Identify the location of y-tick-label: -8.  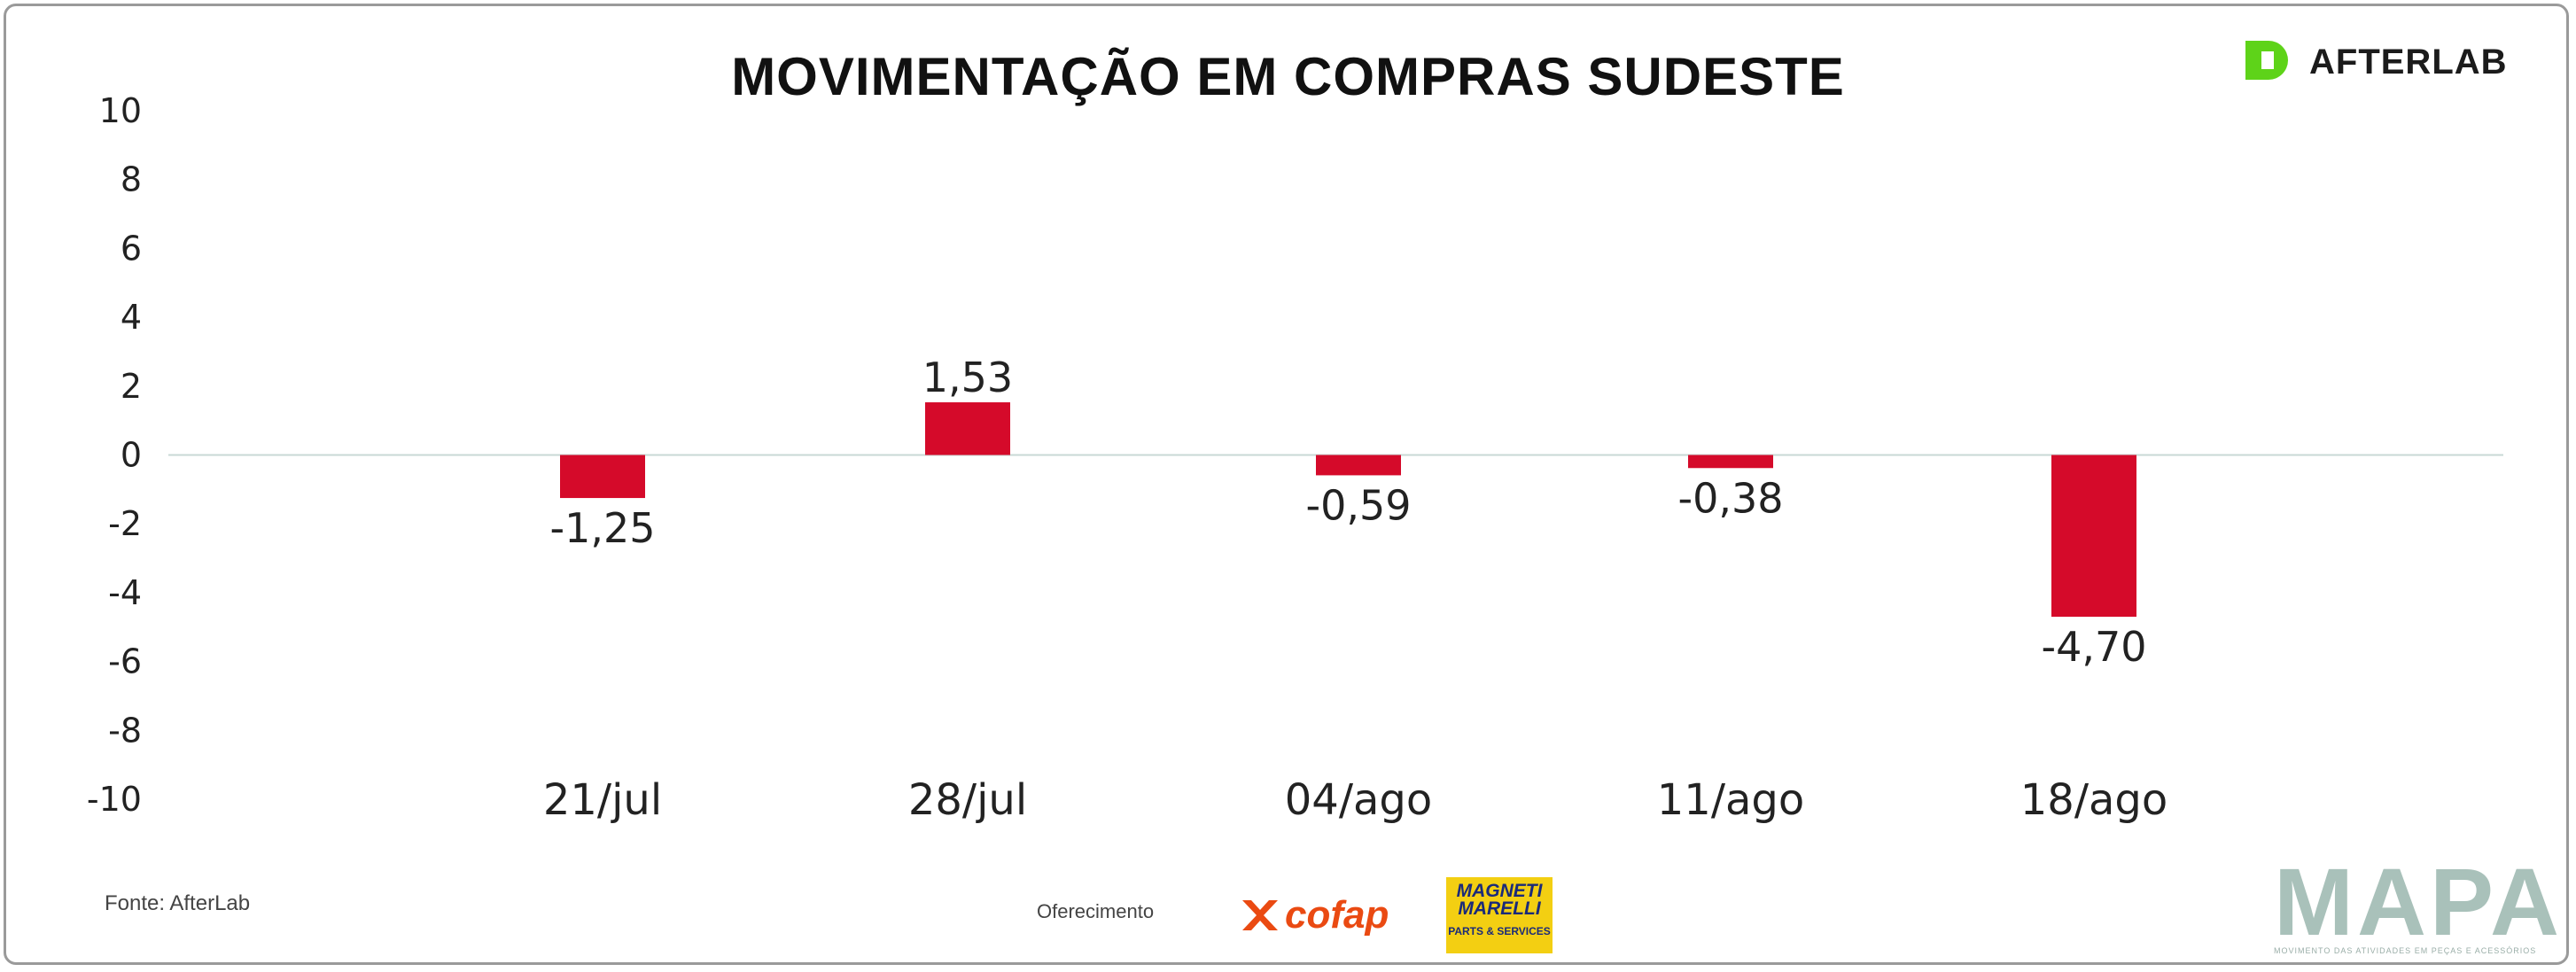
(125, 730).